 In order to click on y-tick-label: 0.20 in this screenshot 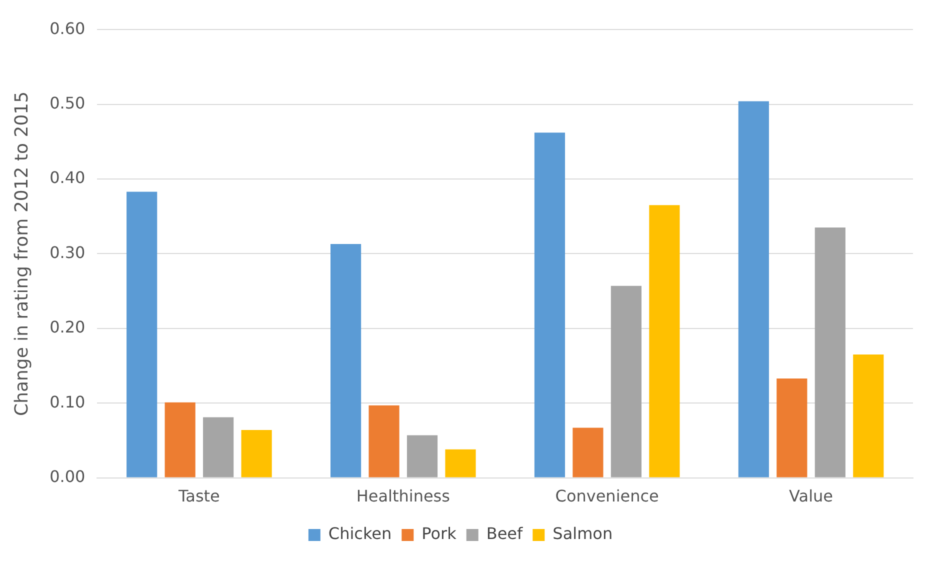, I will do `click(68, 327)`.